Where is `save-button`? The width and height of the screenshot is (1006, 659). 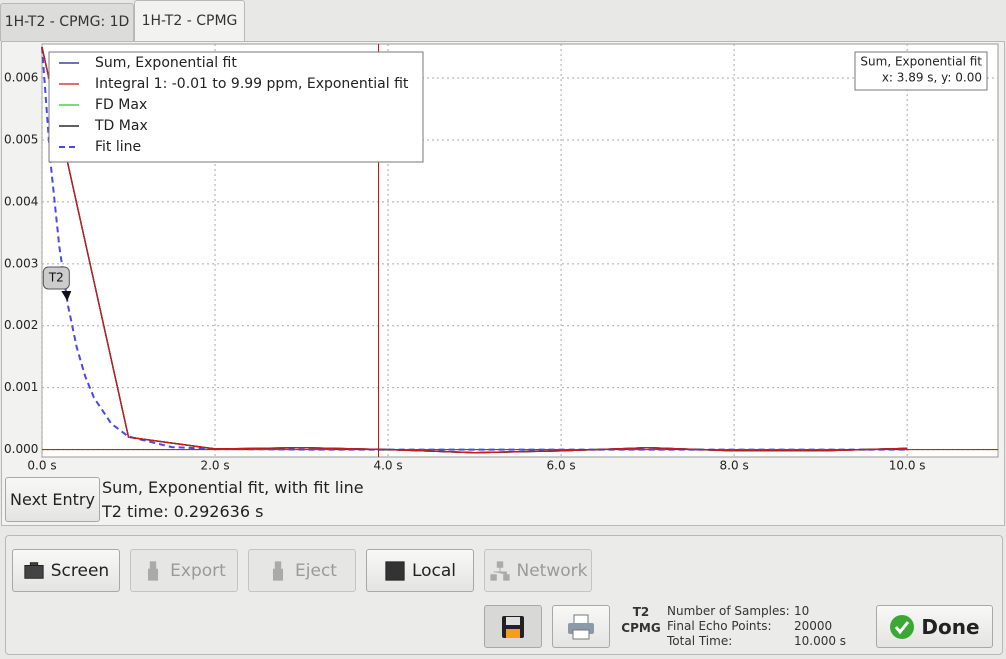
save-button is located at coordinates (513, 626).